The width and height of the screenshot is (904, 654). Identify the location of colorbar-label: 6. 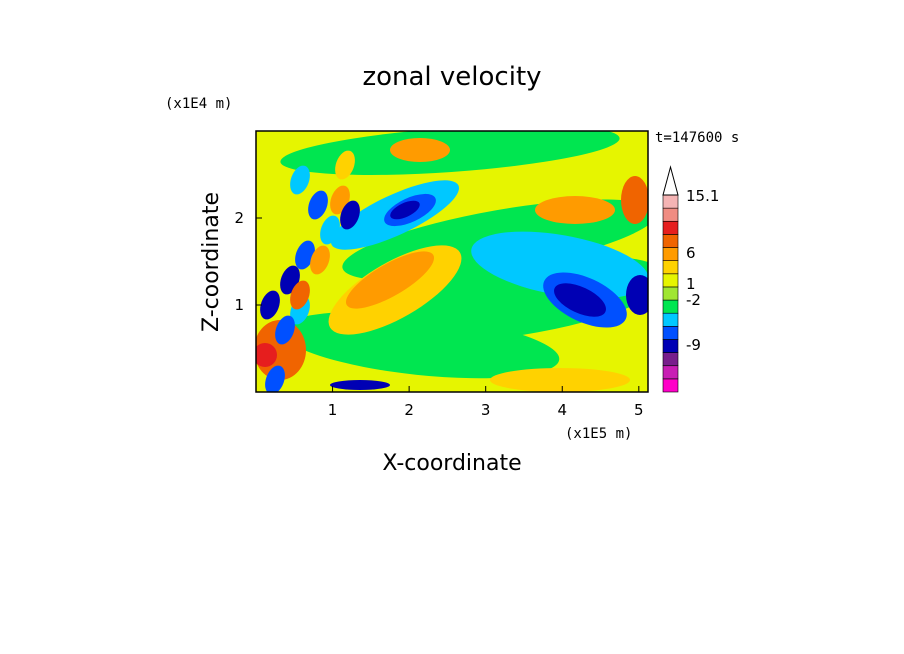
(691, 253).